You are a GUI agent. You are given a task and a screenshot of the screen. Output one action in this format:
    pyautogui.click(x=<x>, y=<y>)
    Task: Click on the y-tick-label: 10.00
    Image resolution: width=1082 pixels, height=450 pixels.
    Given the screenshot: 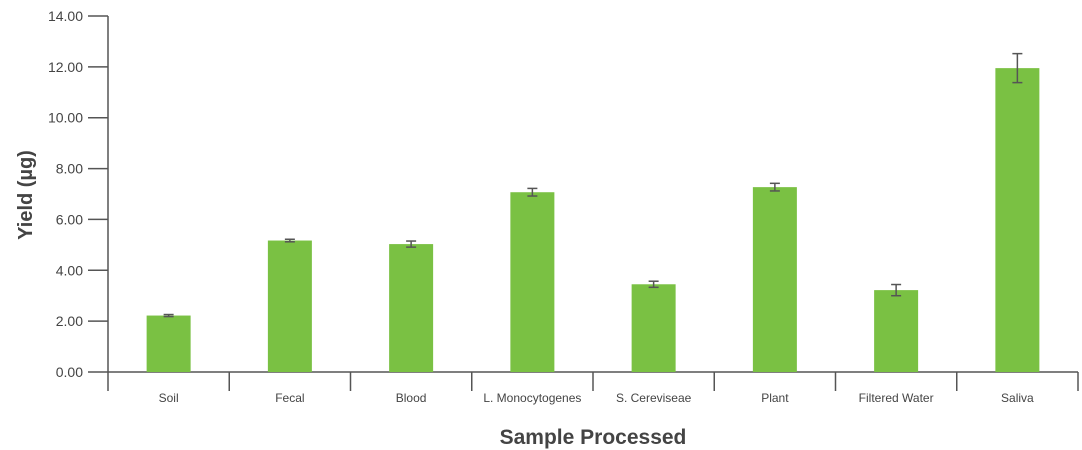 What is the action you would take?
    pyautogui.click(x=65, y=118)
    